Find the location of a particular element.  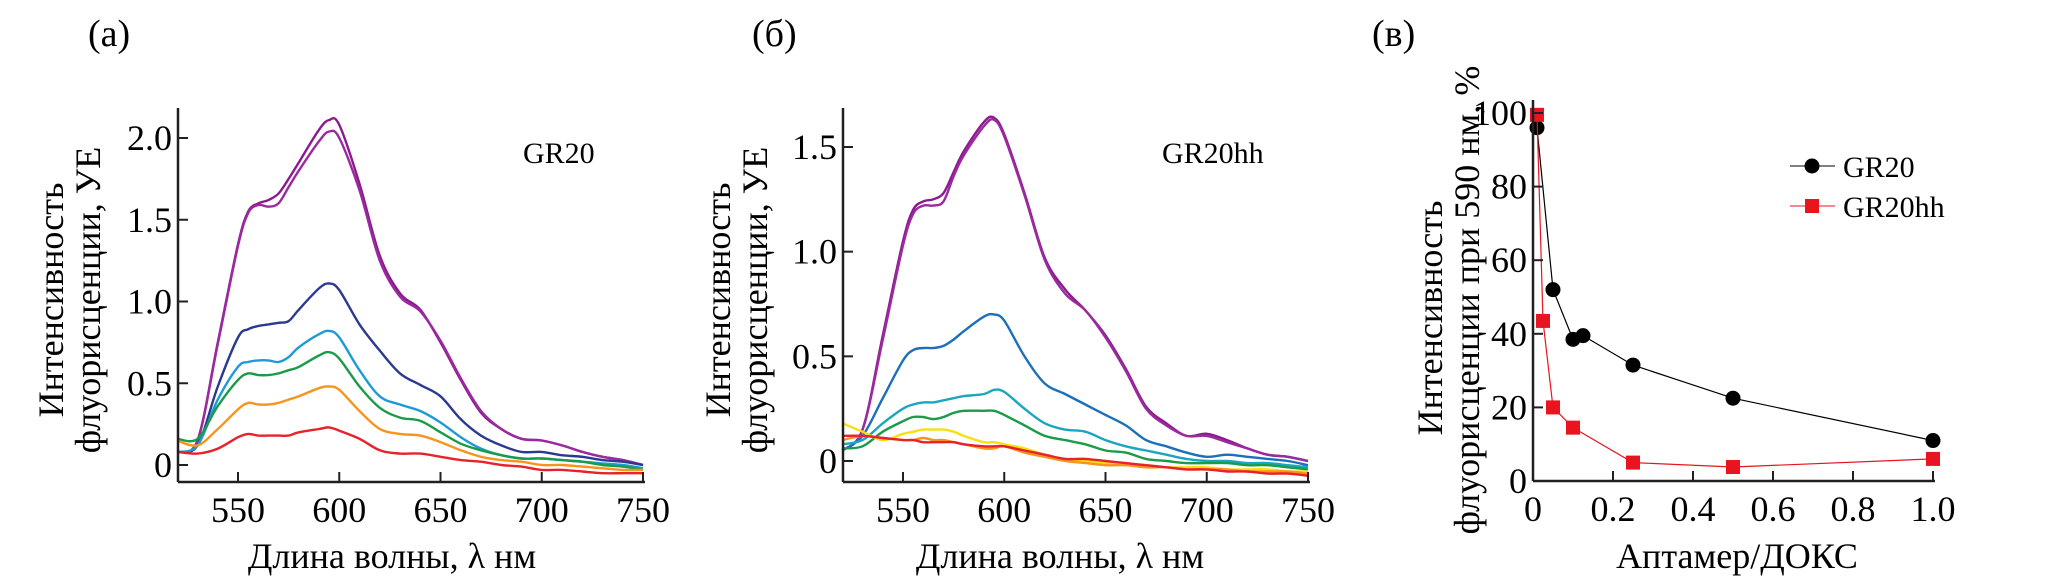

y-tick-label: 80 is located at coordinates (1509, 187).